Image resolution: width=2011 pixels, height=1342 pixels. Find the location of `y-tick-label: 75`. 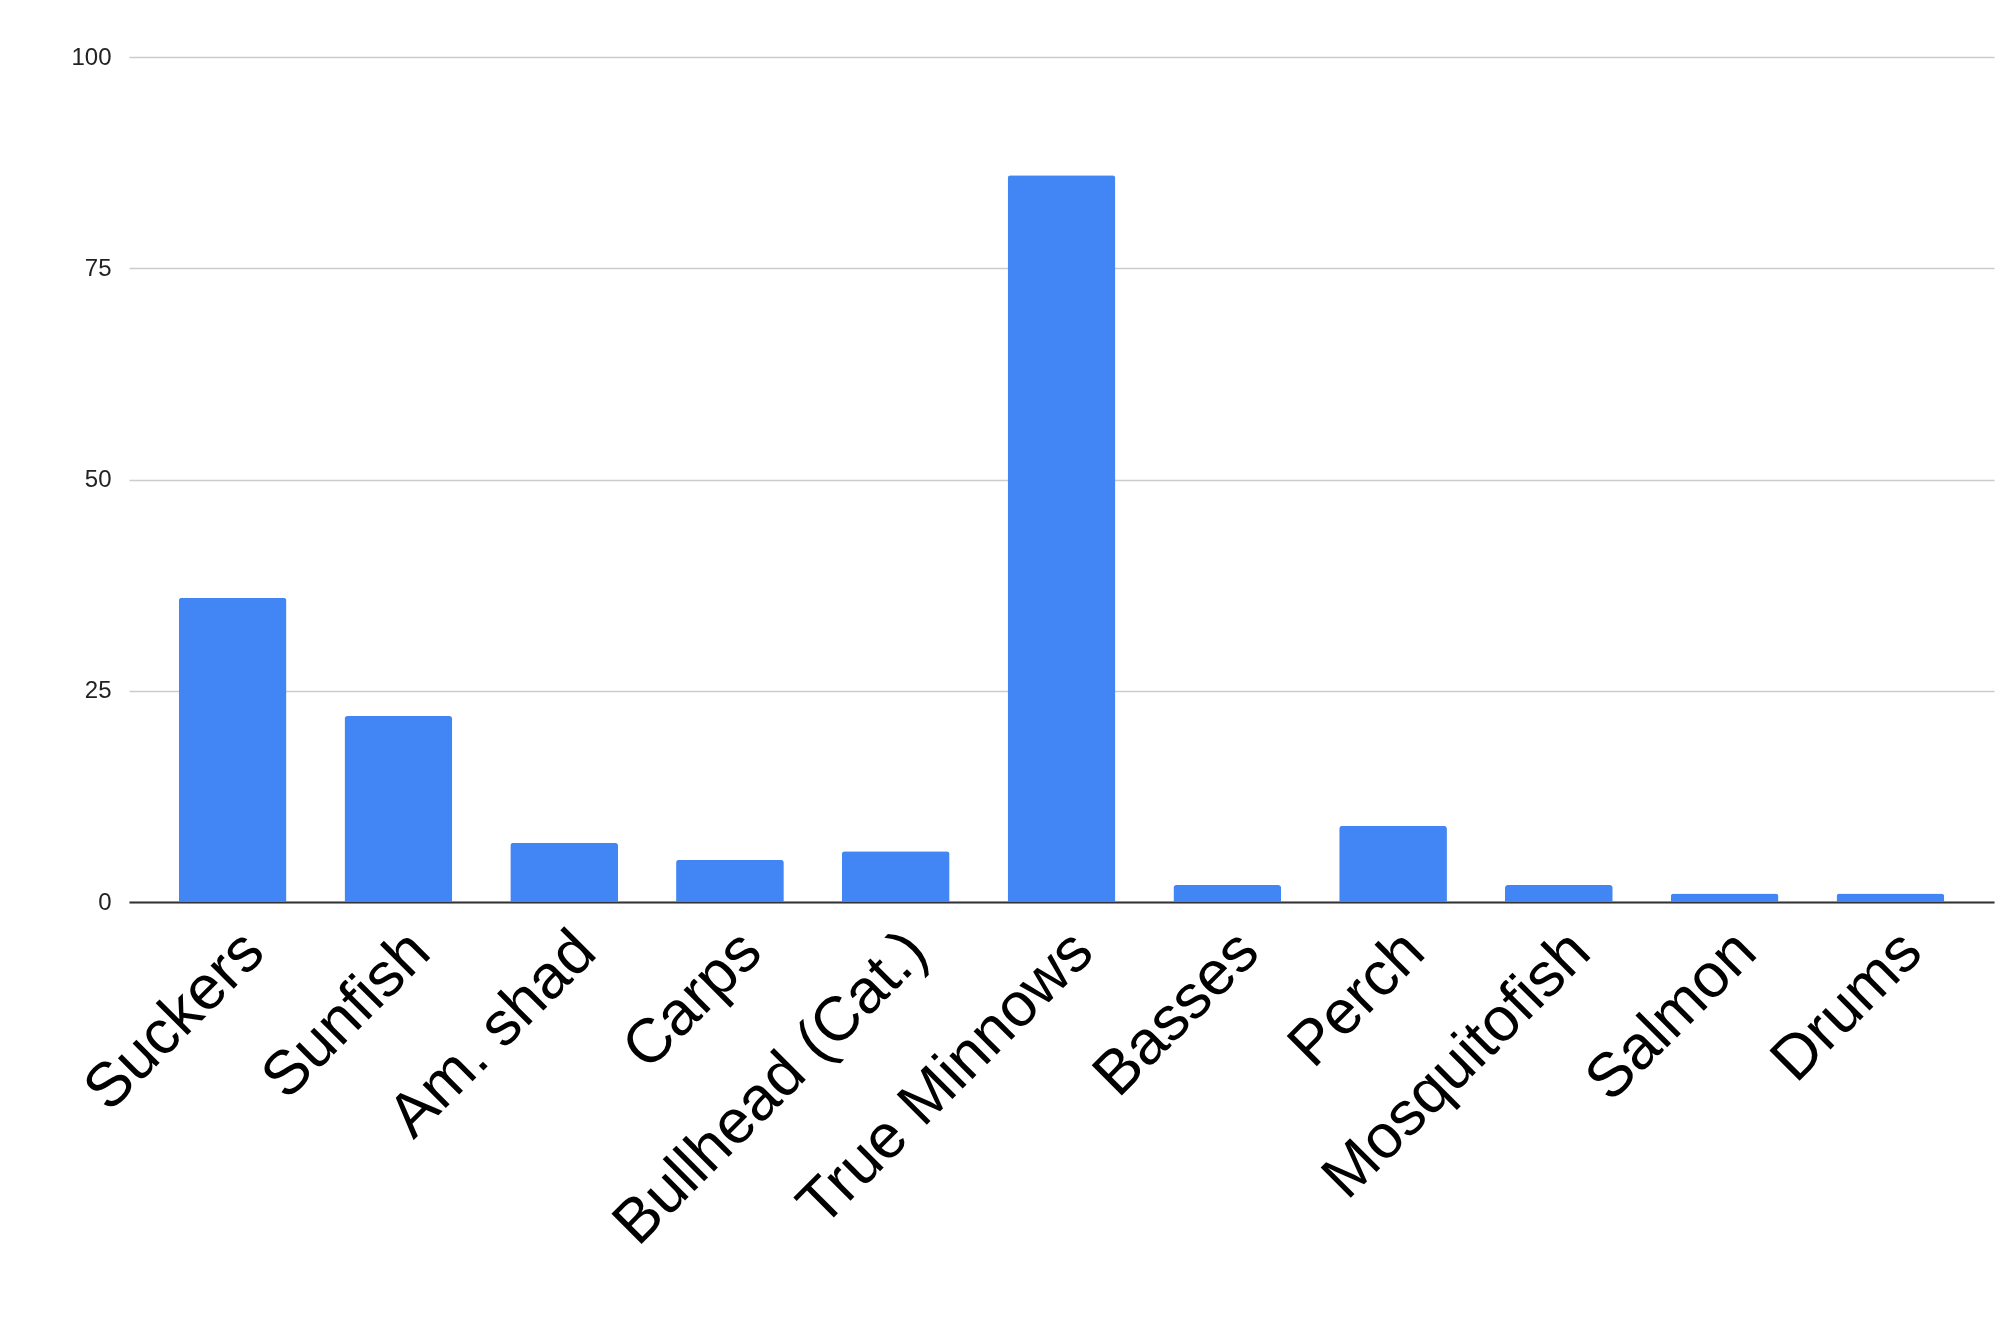

y-tick-label: 75 is located at coordinates (98, 267).